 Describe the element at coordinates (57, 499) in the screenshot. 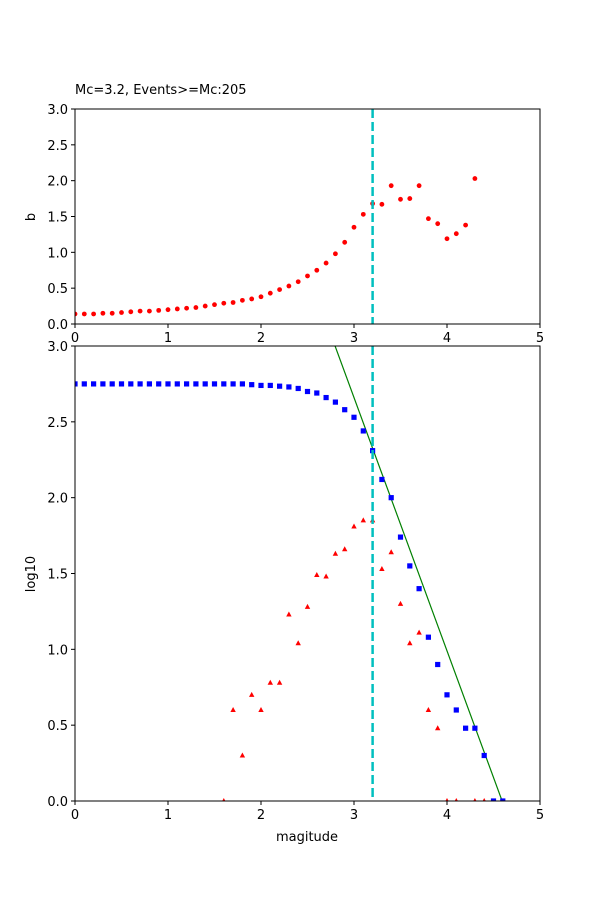

I see `bottom-y-tick-label: 2.0` at that location.